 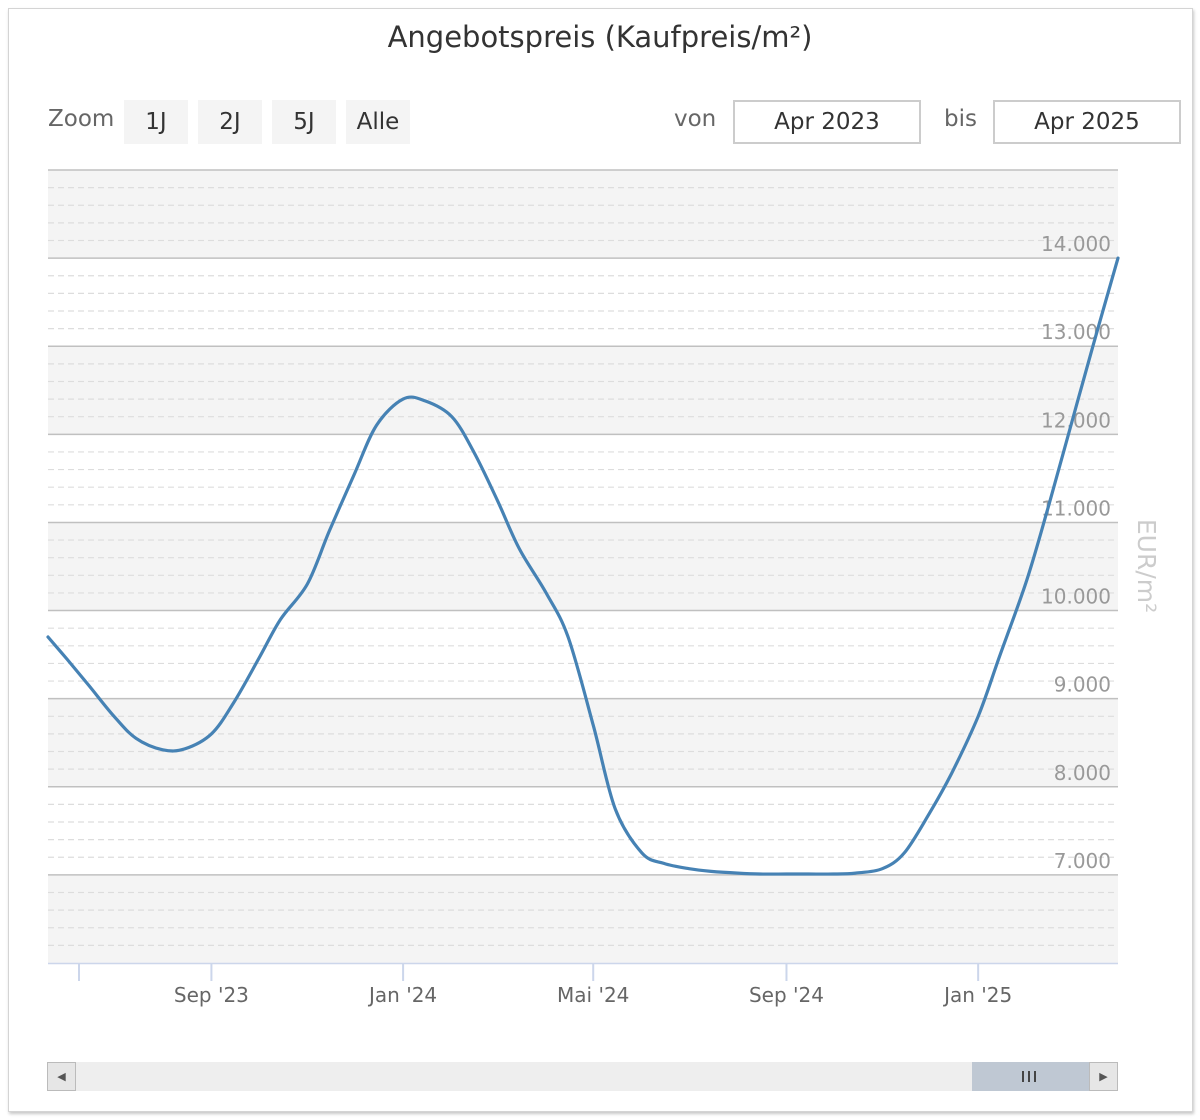 I want to click on left-arrow-icon: ◀, so click(x=61, y=1076).